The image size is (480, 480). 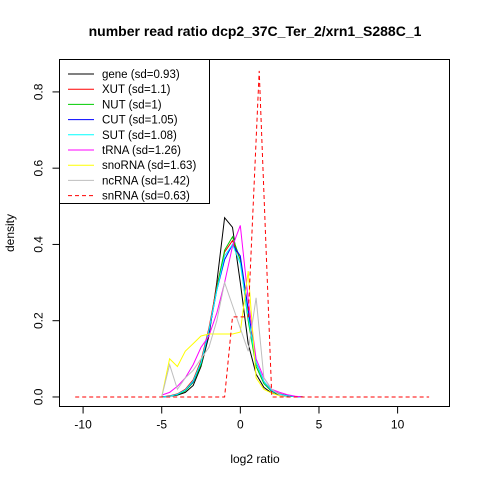 What do you see at coordinates (255, 459) in the screenshot?
I see `x-axis-label: log2 ratio` at bounding box center [255, 459].